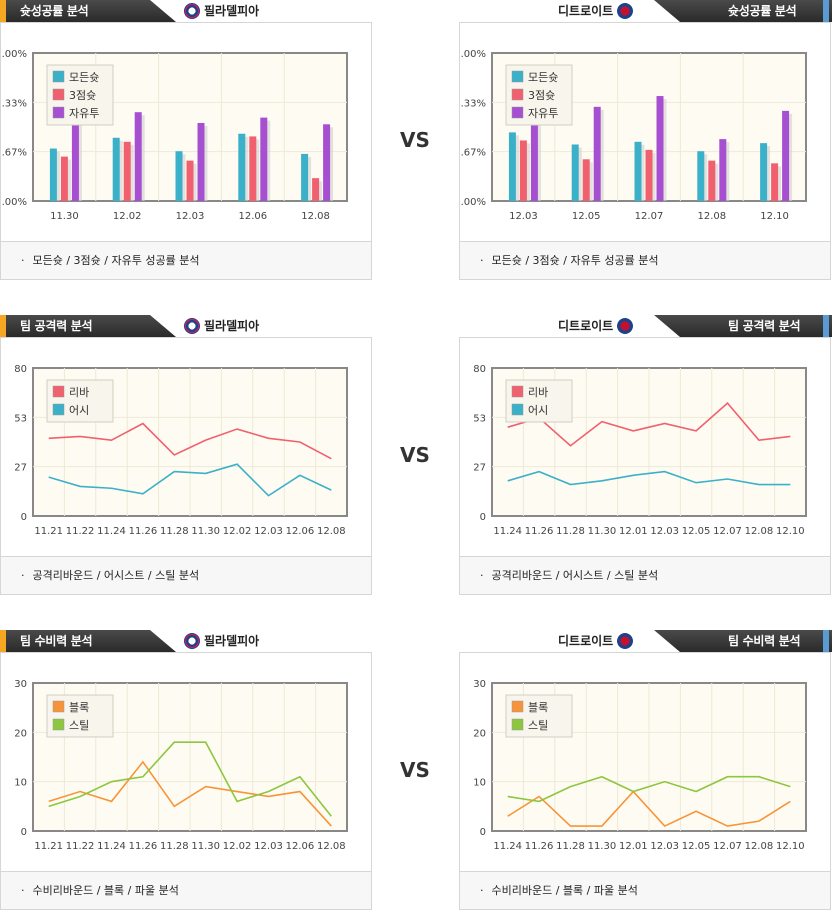 Image resolution: width=832 pixels, height=920 pixels. What do you see at coordinates (20, 684) in the screenshot?
I see `y-tick-label: 30` at bounding box center [20, 684].